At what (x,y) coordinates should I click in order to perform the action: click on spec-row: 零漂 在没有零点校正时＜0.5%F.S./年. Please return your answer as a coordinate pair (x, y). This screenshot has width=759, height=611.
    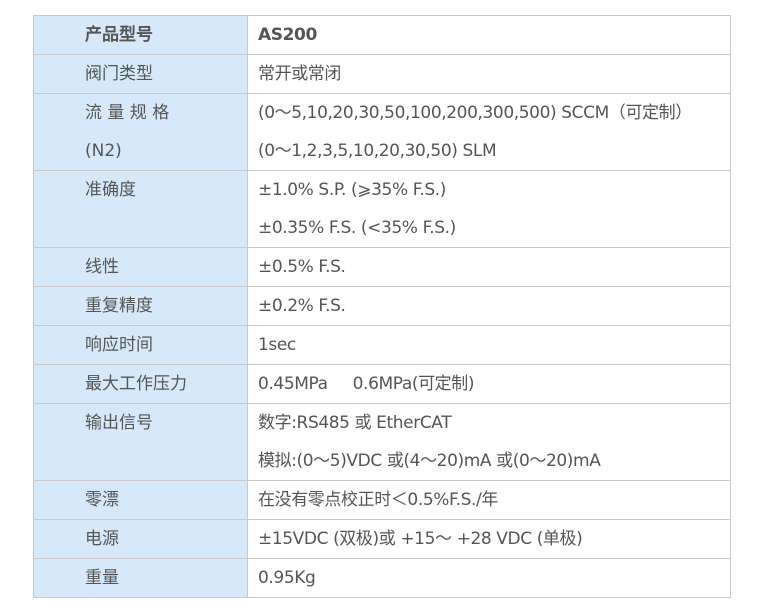
    Looking at the image, I should click on (382, 500).